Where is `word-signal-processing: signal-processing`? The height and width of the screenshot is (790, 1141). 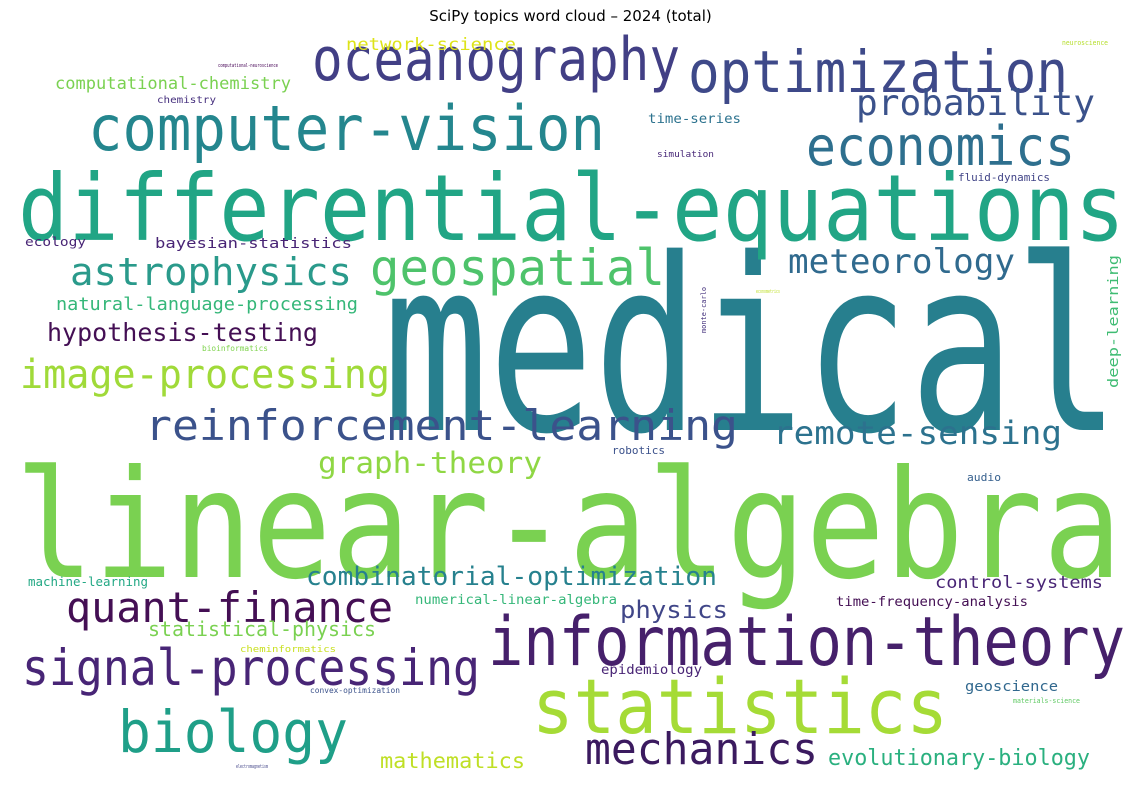 word-signal-processing: signal-processing is located at coordinates (251, 668).